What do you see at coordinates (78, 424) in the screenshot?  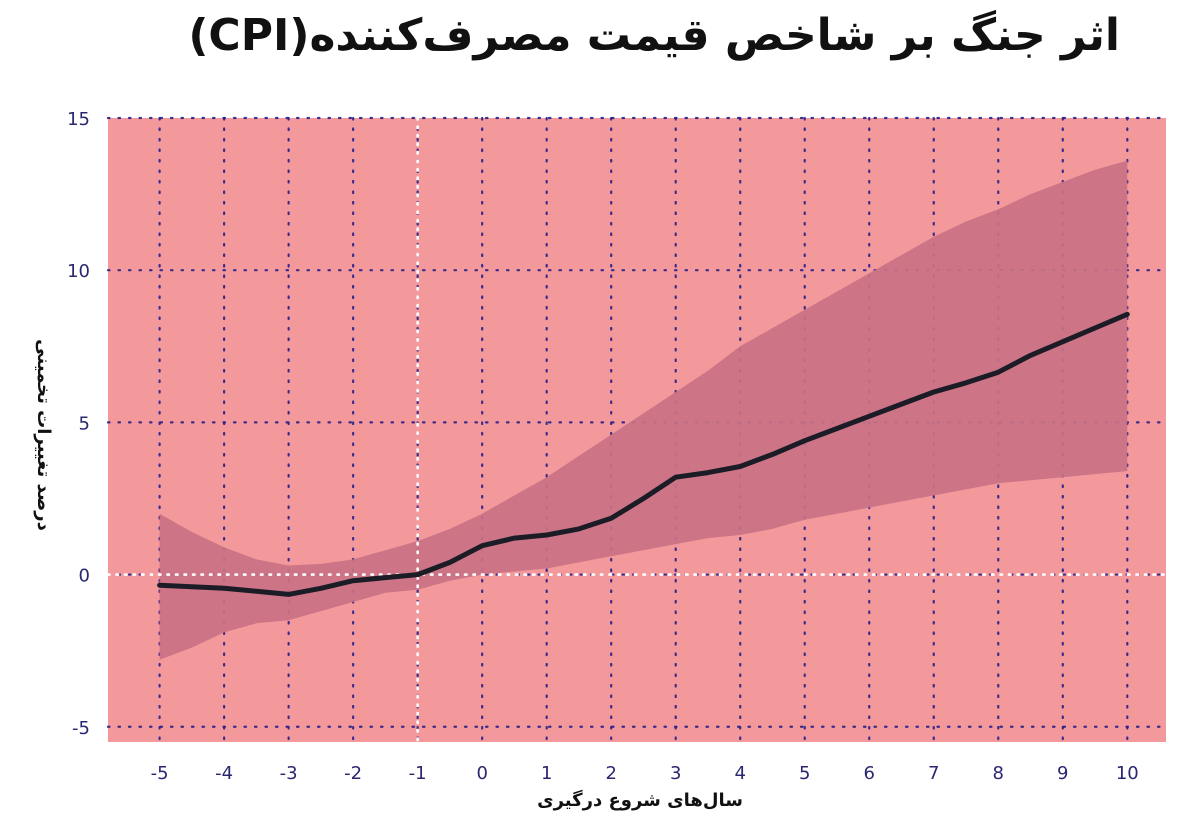 I see `y-axis-ticks: -5 0 5 10 15` at bounding box center [78, 424].